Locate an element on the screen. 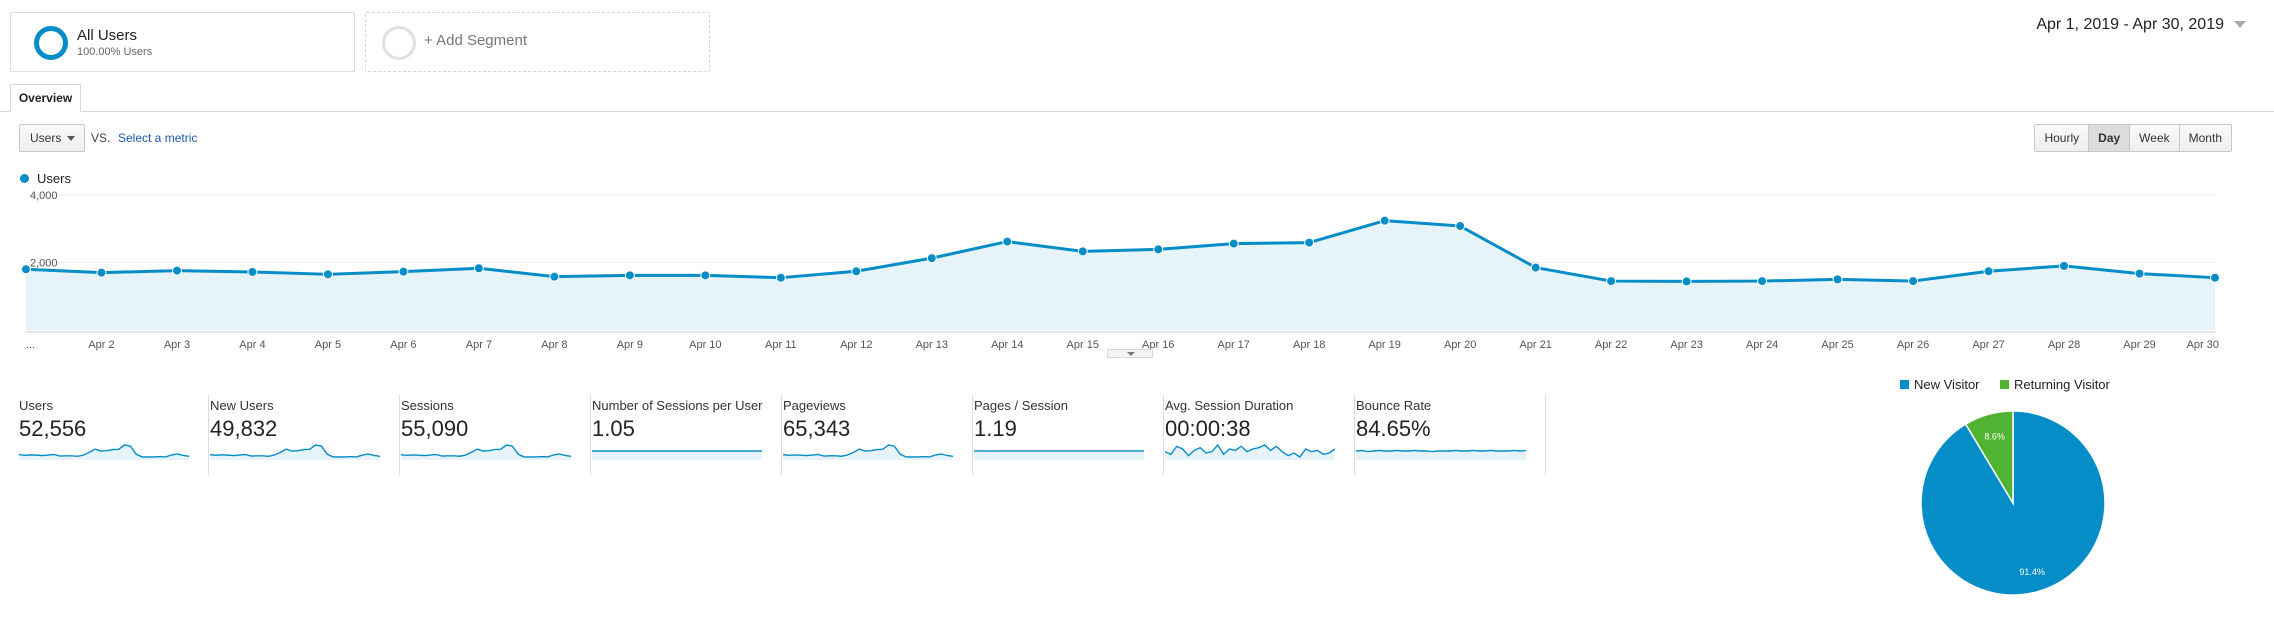 The width and height of the screenshot is (2274, 621). pie-legend-returning-visitor: Returning Visitor is located at coordinates (2055, 384).